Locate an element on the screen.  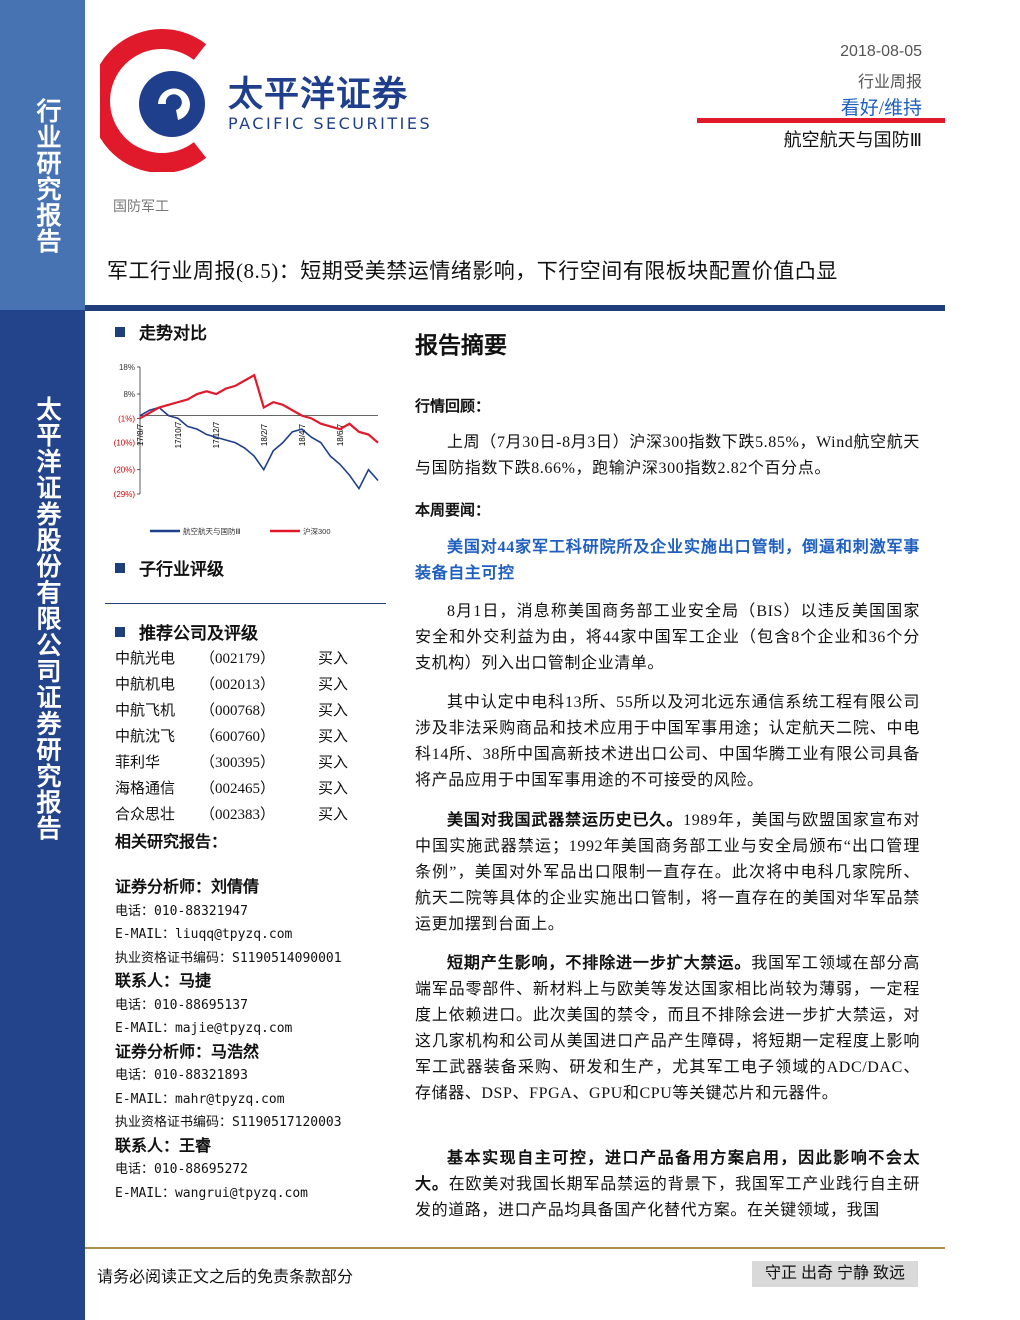
footer-rule is located at coordinates (515, 1248).